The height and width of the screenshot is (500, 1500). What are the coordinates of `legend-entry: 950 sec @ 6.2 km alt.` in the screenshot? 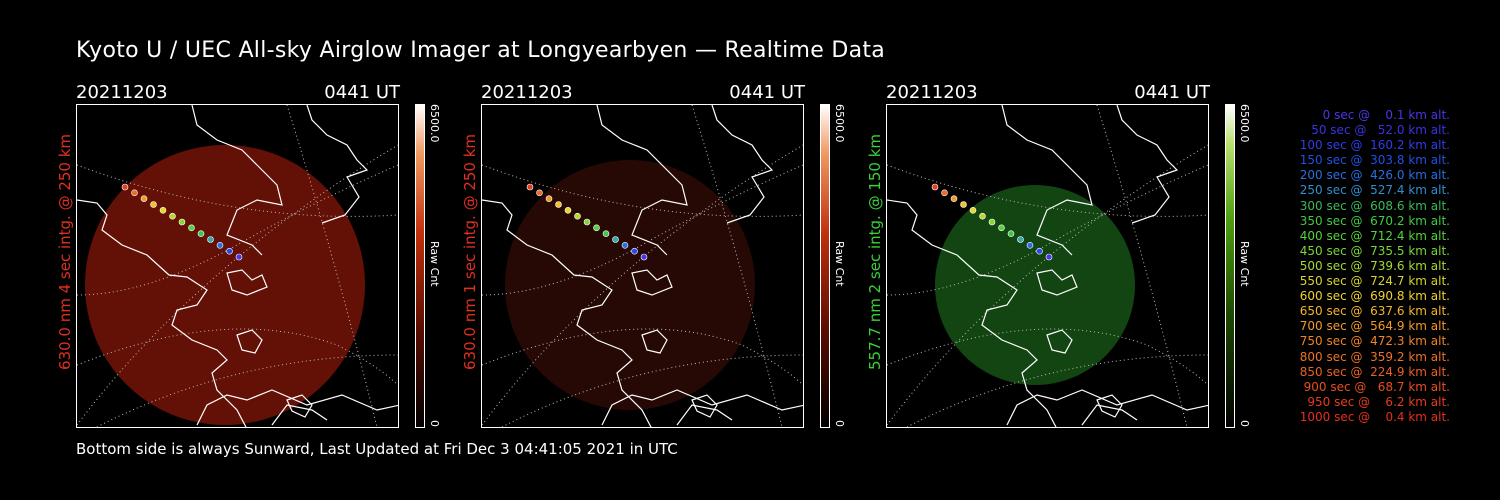 It's located at (1376, 401).